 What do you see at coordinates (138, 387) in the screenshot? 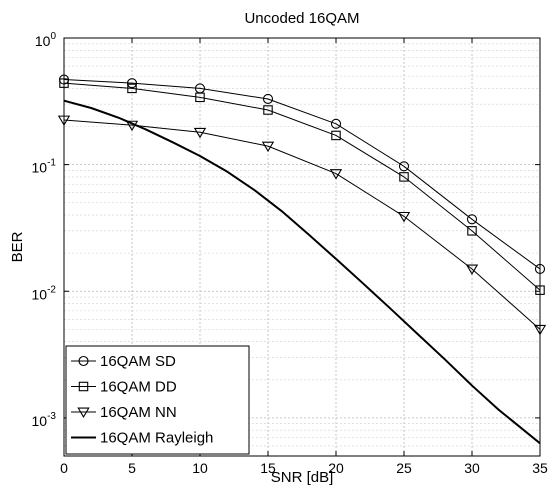
I see `legend-label: 16QAM DD` at bounding box center [138, 387].